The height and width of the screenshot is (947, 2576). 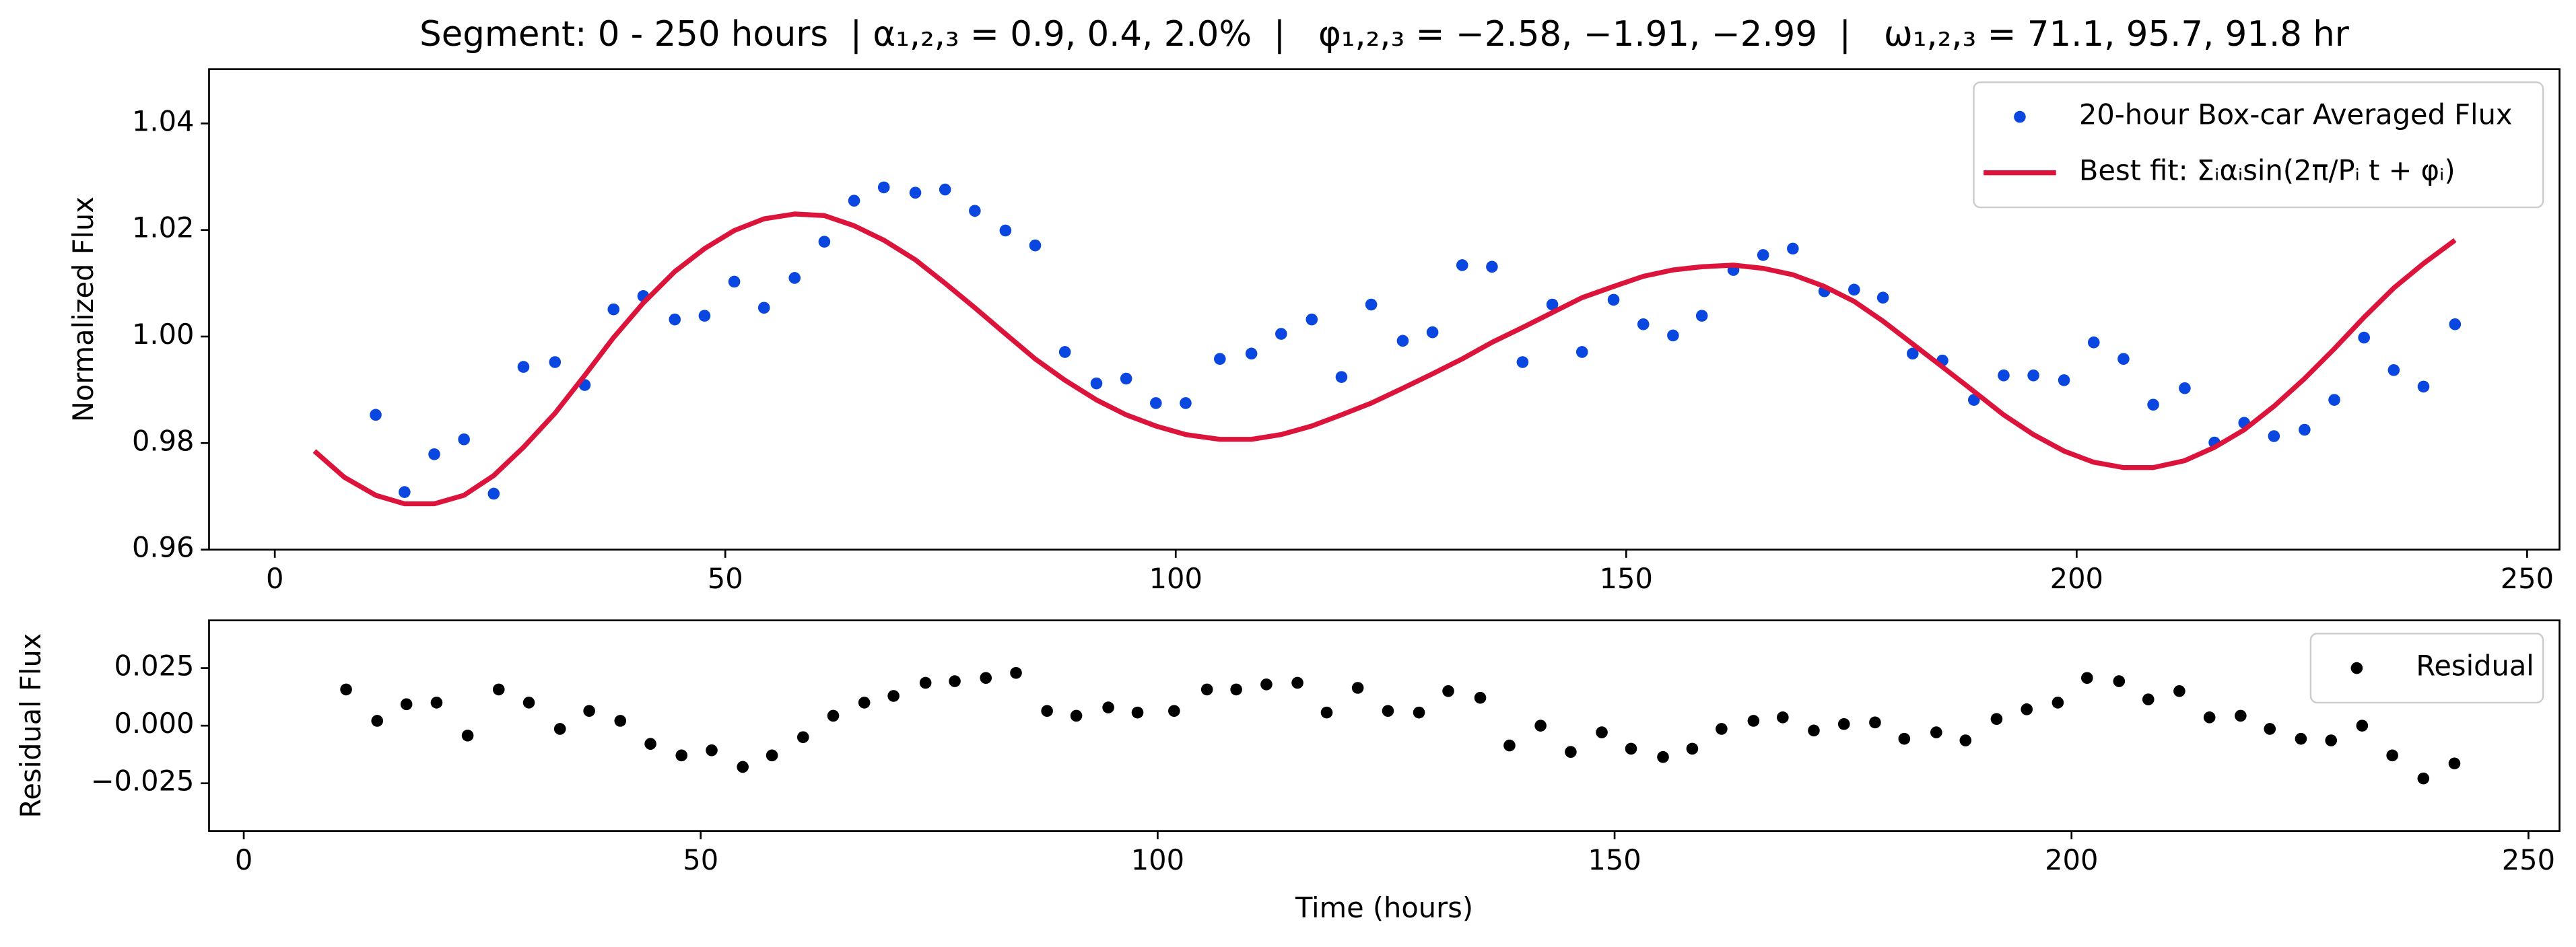 What do you see at coordinates (1384, 907) in the screenshot?
I see `x-axis-label: Time (hours)` at bounding box center [1384, 907].